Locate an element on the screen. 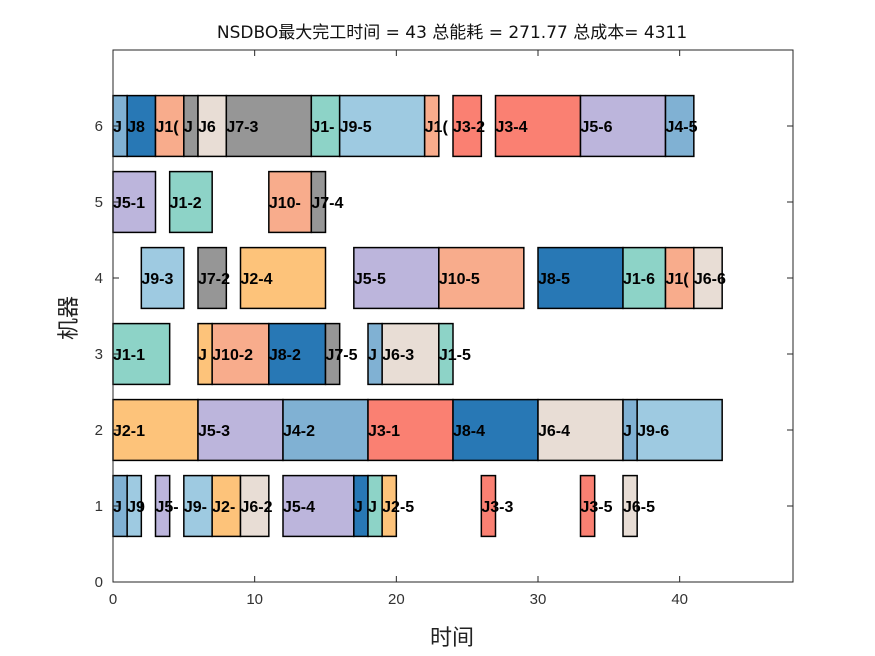 The image size is (875, 656). op-label-m6-8: J1( is located at coordinates (437, 127).